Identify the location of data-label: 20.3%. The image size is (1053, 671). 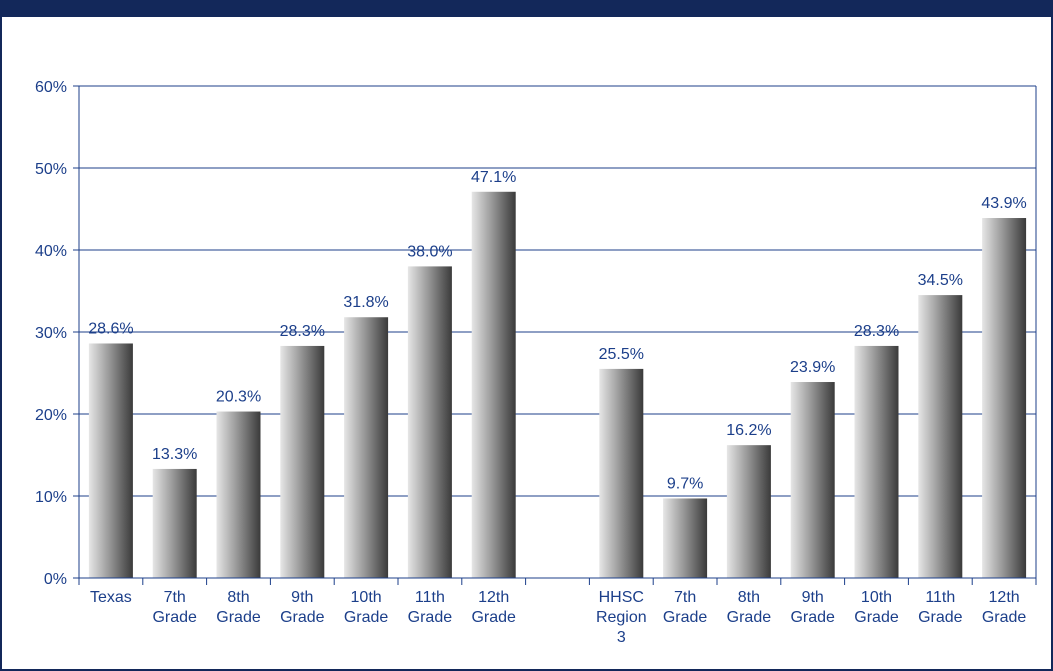
(238, 397).